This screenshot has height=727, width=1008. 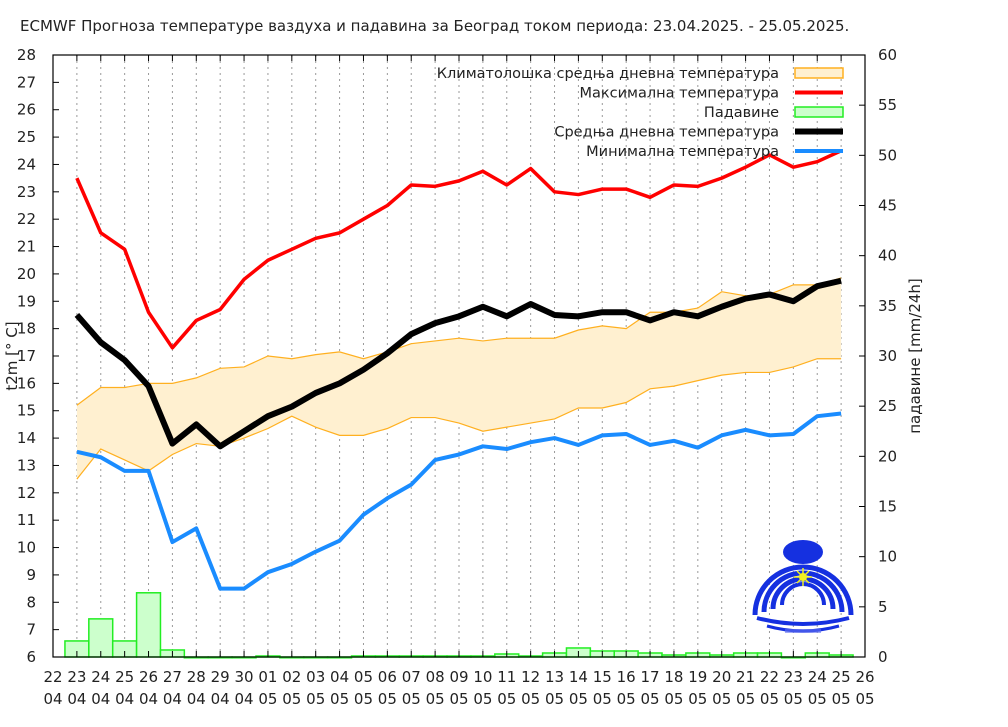 I want to click on y-tick-label: 9, so click(x=31, y=575).